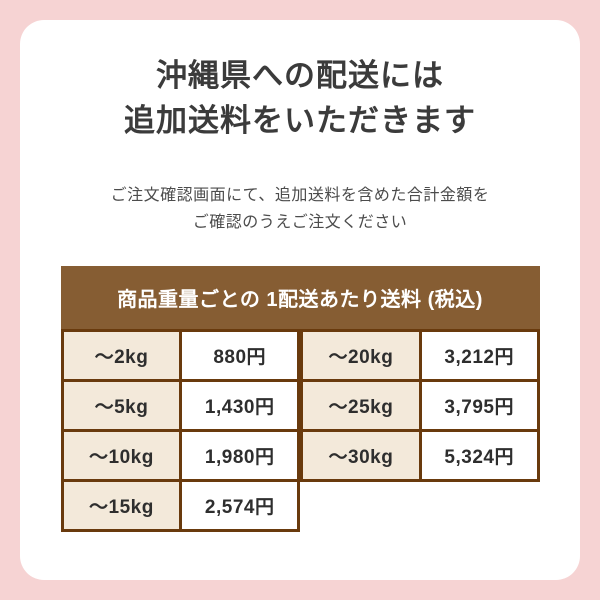  I want to click on fee-table-header: 商品重量ごとの 1配送あたり送料 (税込), so click(300, 298).